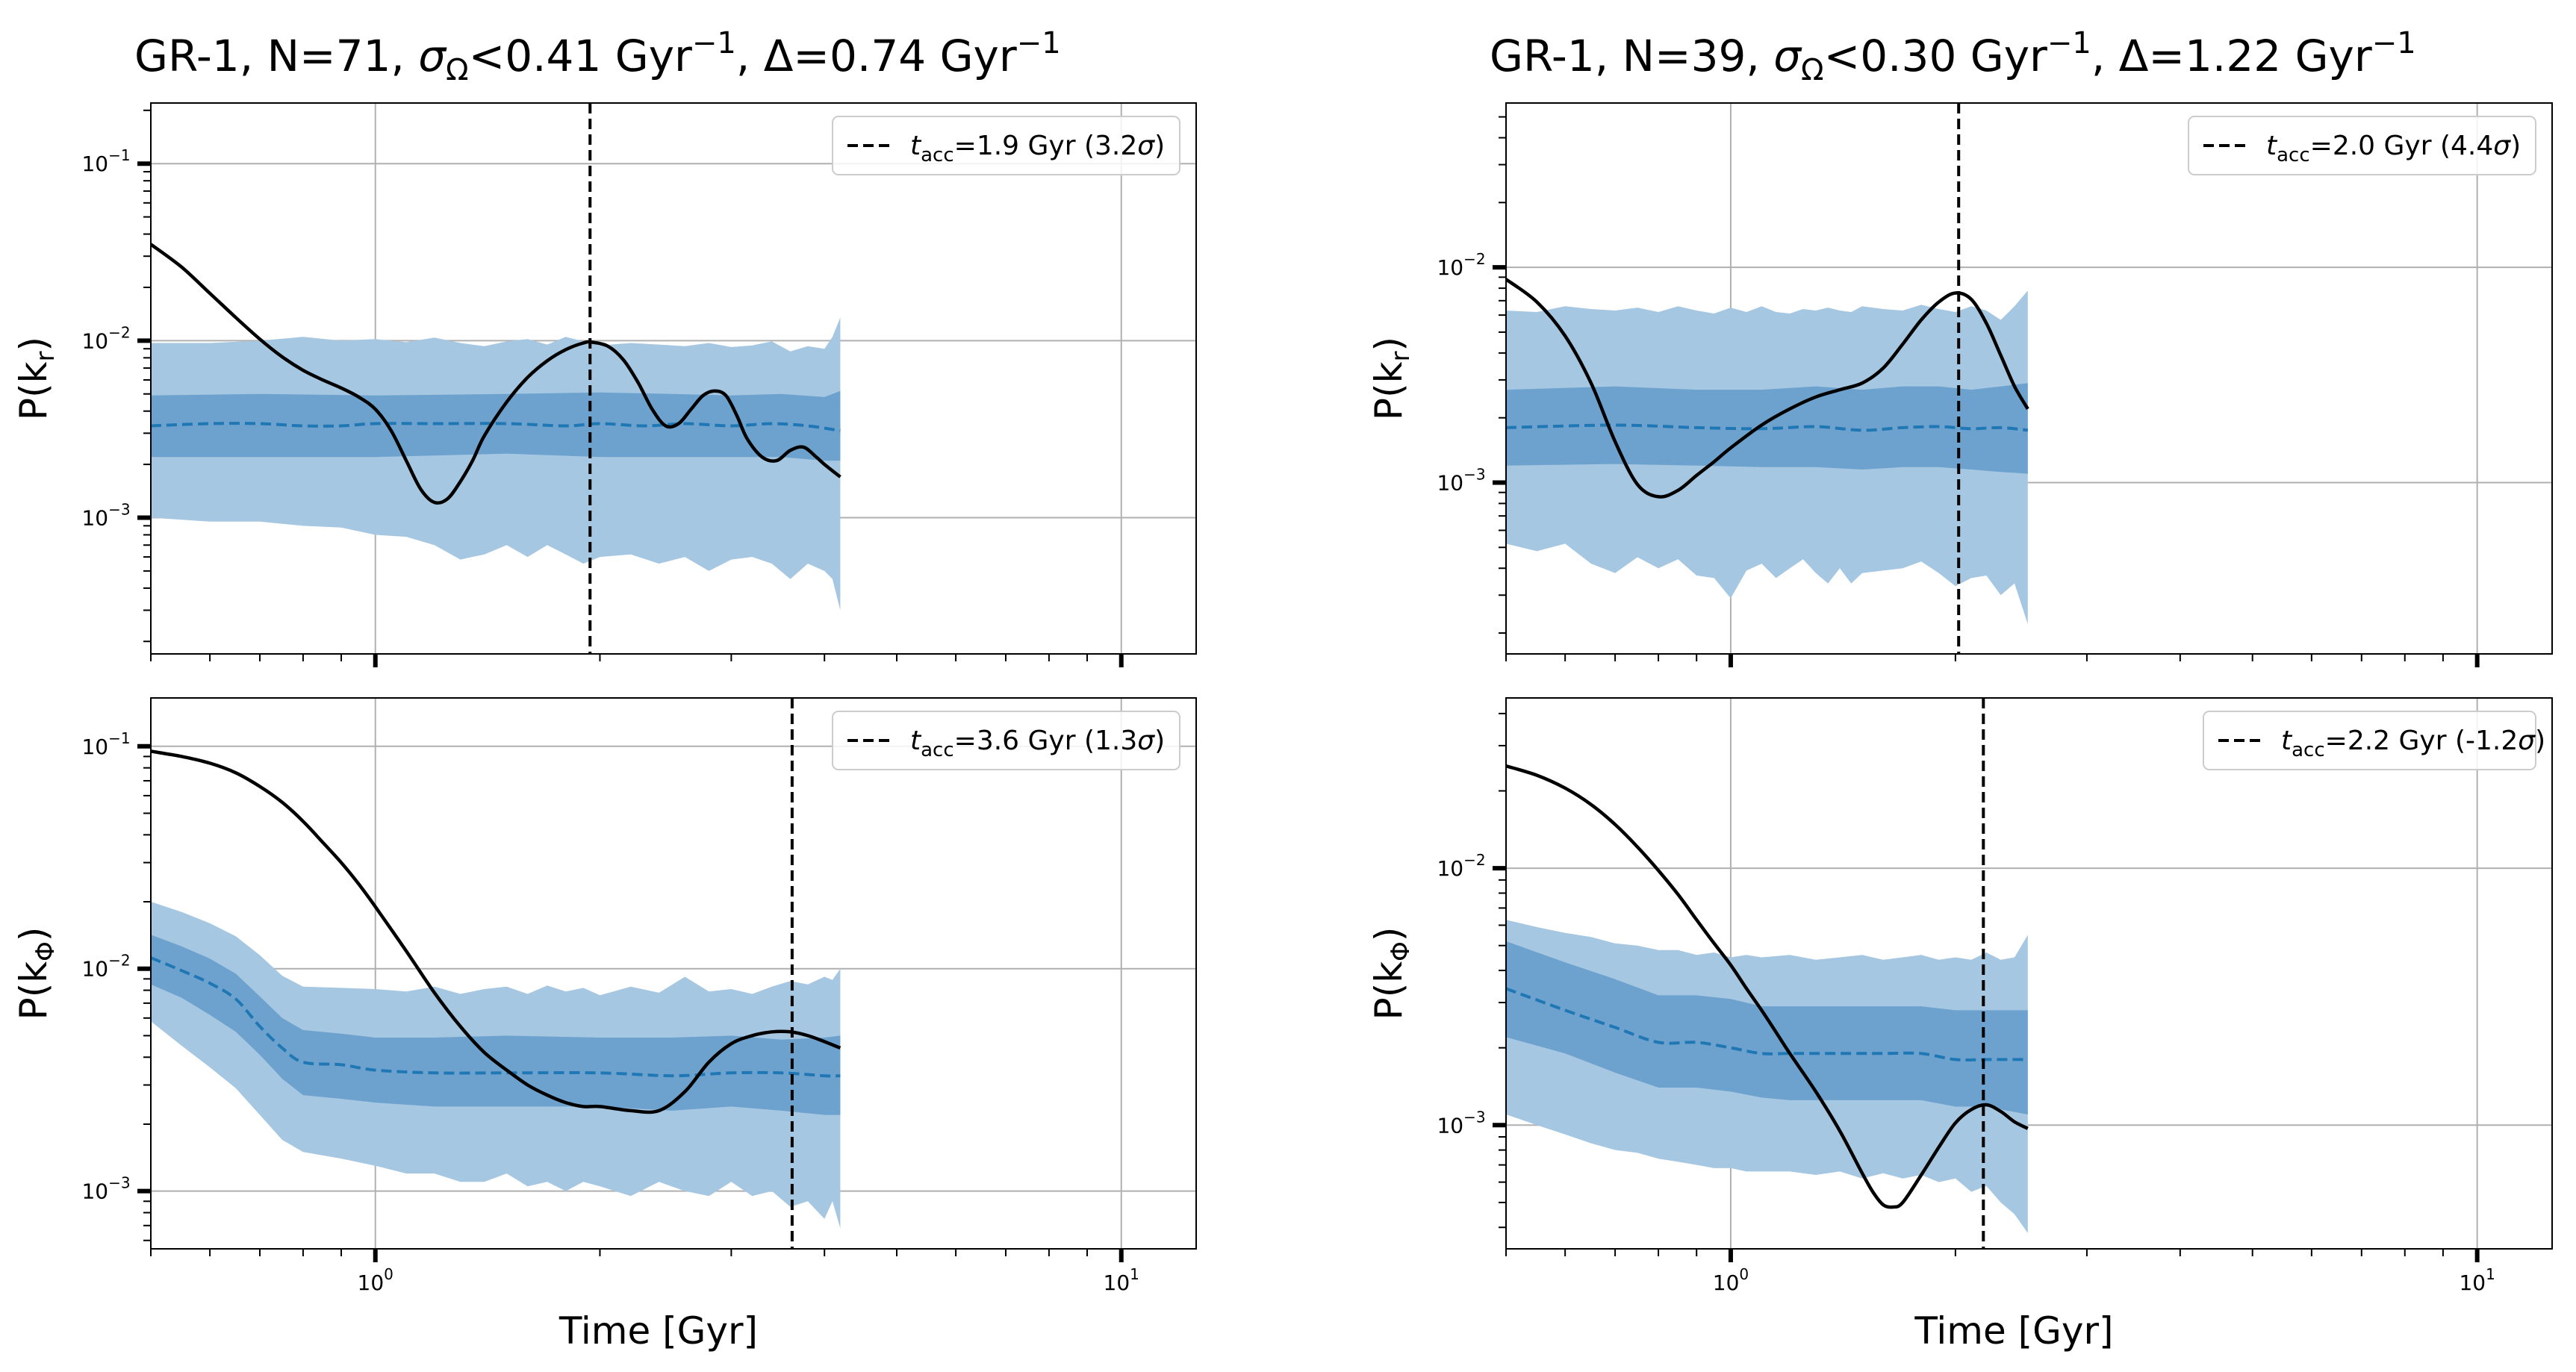 This screenshot has width=2576, height=1372. Describe the element at coordinates (2013, 1331) in the screenshot. I see `x-axis-label: Time [Gyr]` at that location.